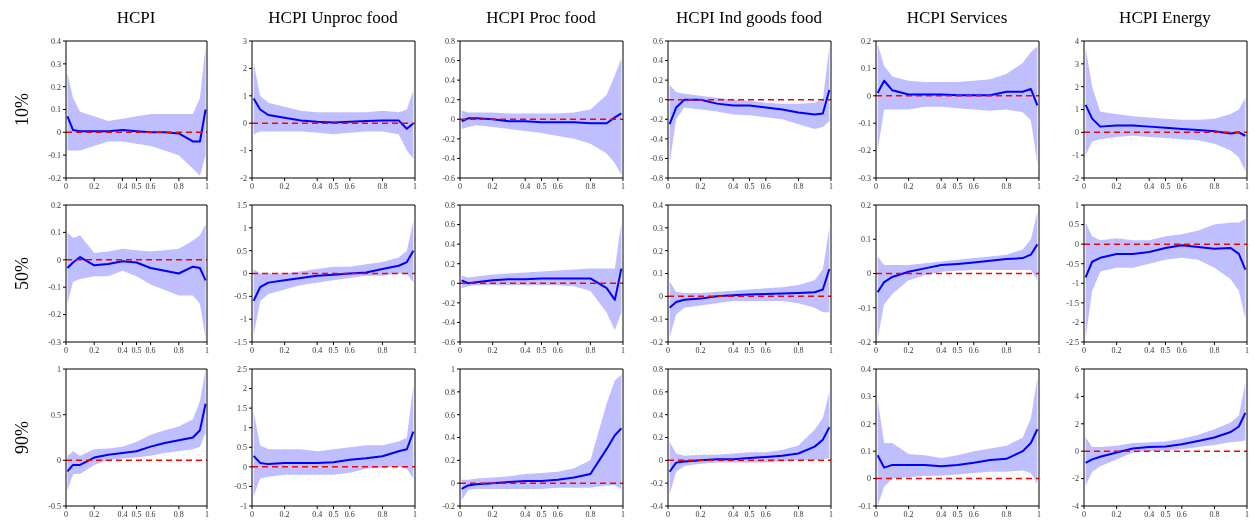  Describe the element at coordinates (242, 251) in the screenshot. I see `y-tick-label: 0.5` at that location.